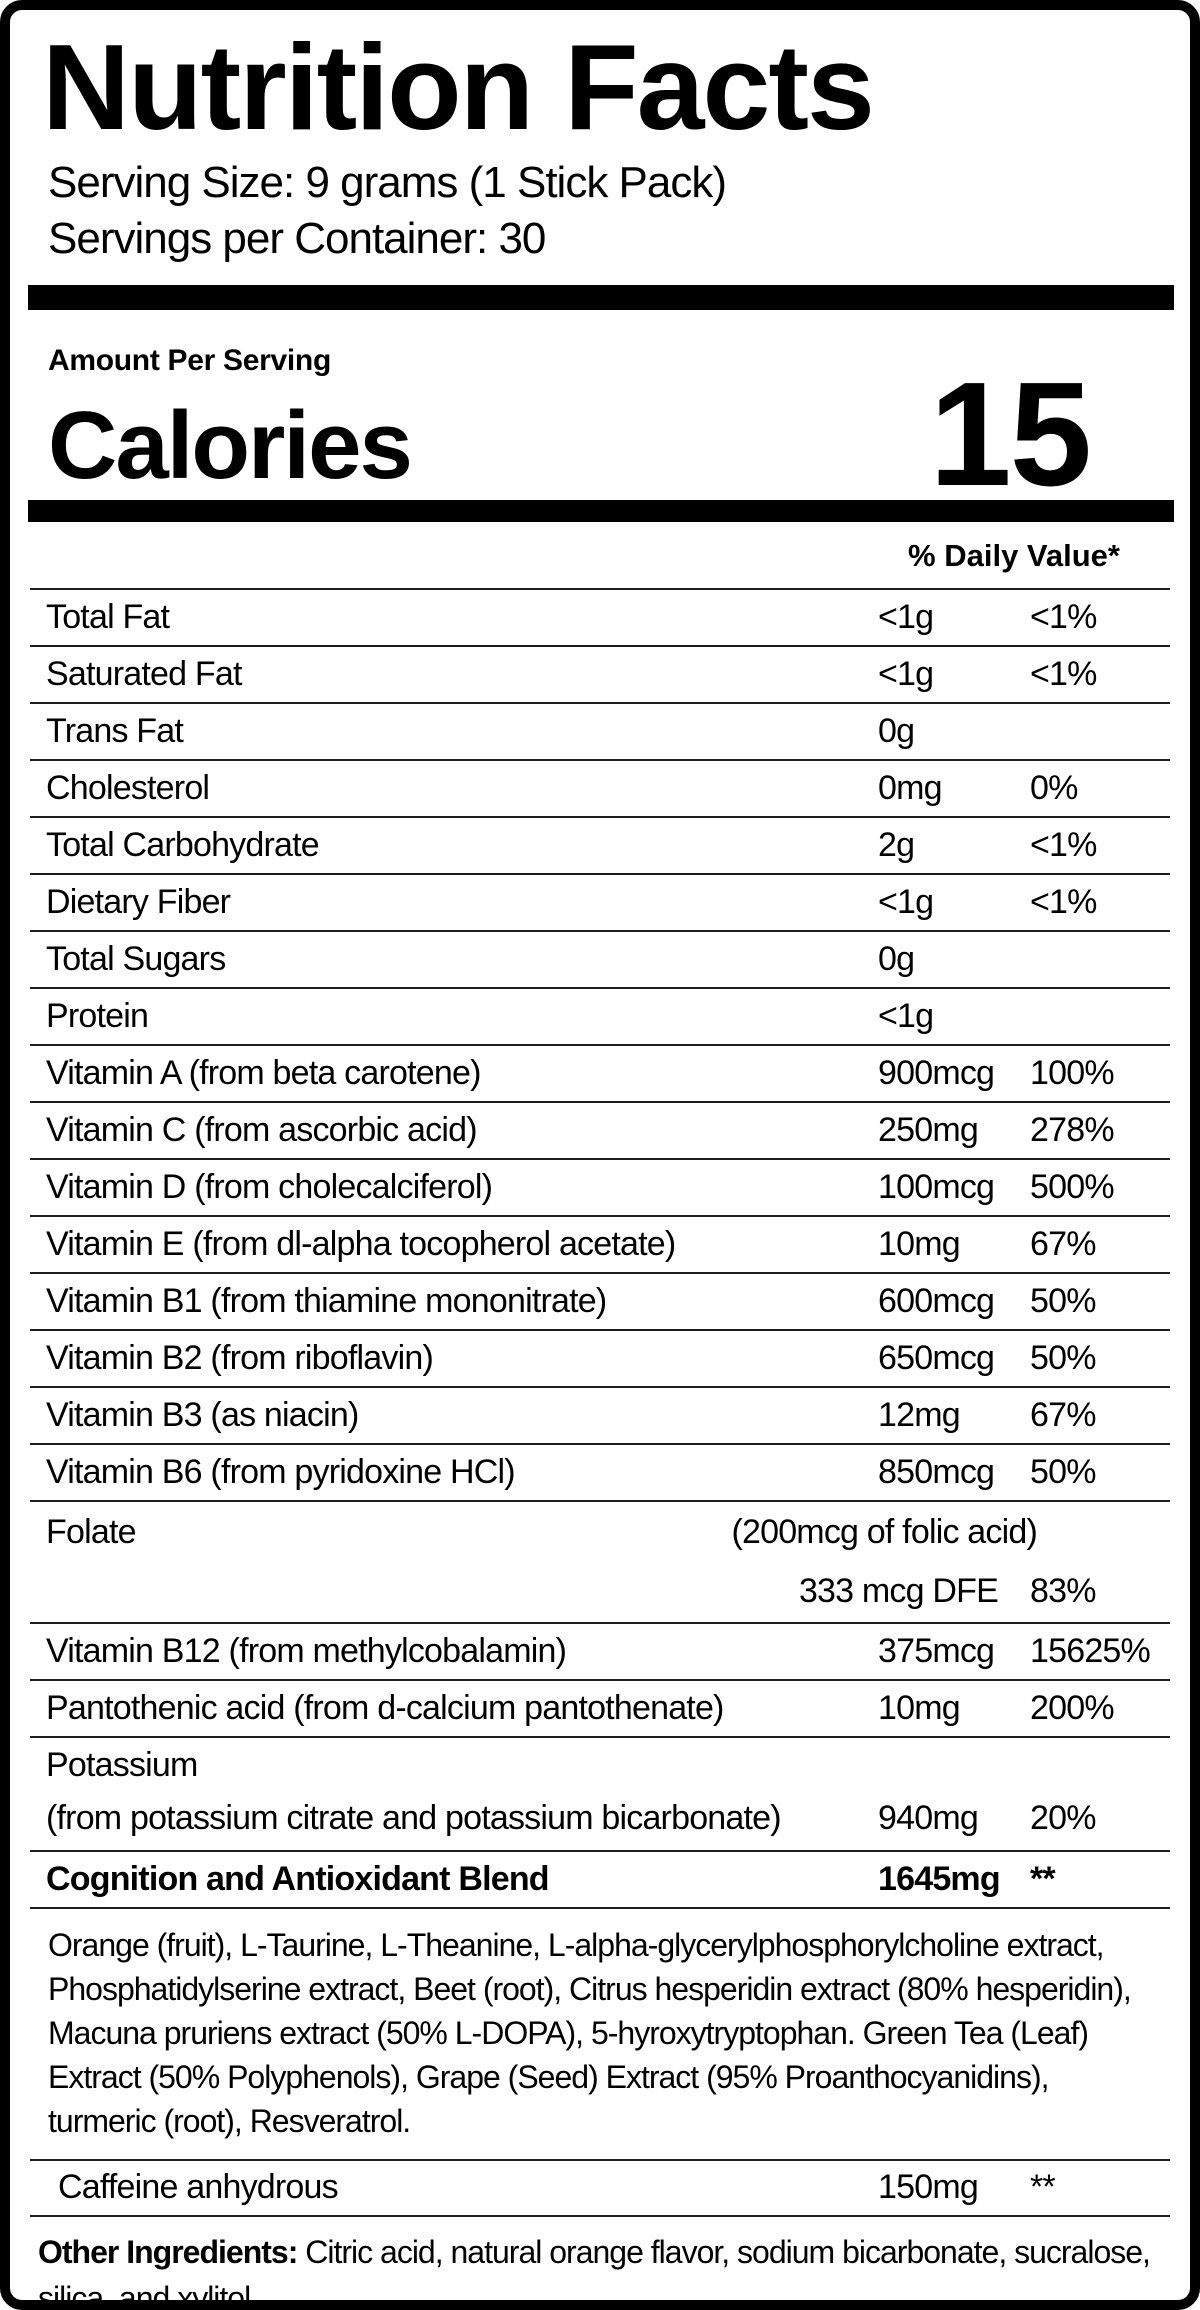 This screenshot has width=1200, height=2310. What do you see at coordinates (1072, 1707) in the screenshot?
I see `nutrient-daily-value: 200%` at bounding box center [1072, 1707].